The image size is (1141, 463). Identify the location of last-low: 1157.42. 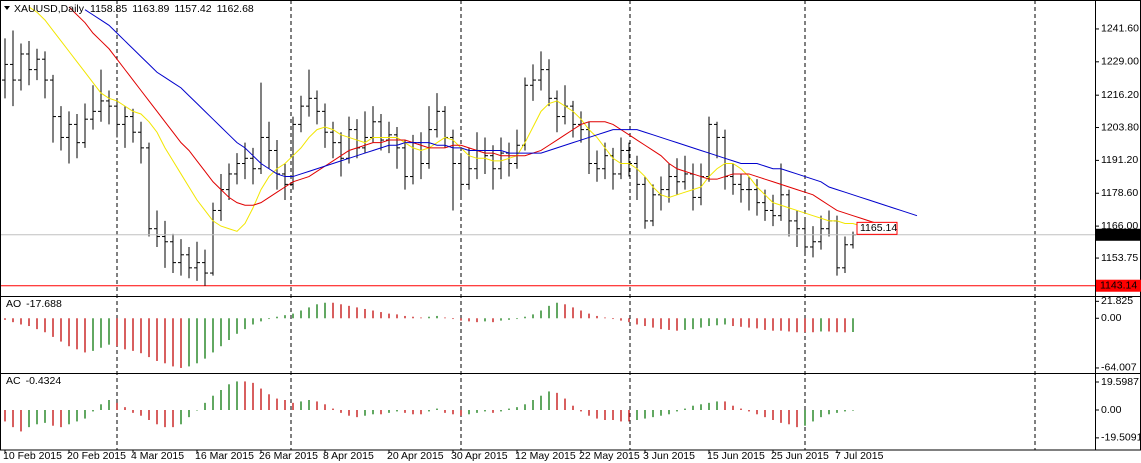
(192, 9).